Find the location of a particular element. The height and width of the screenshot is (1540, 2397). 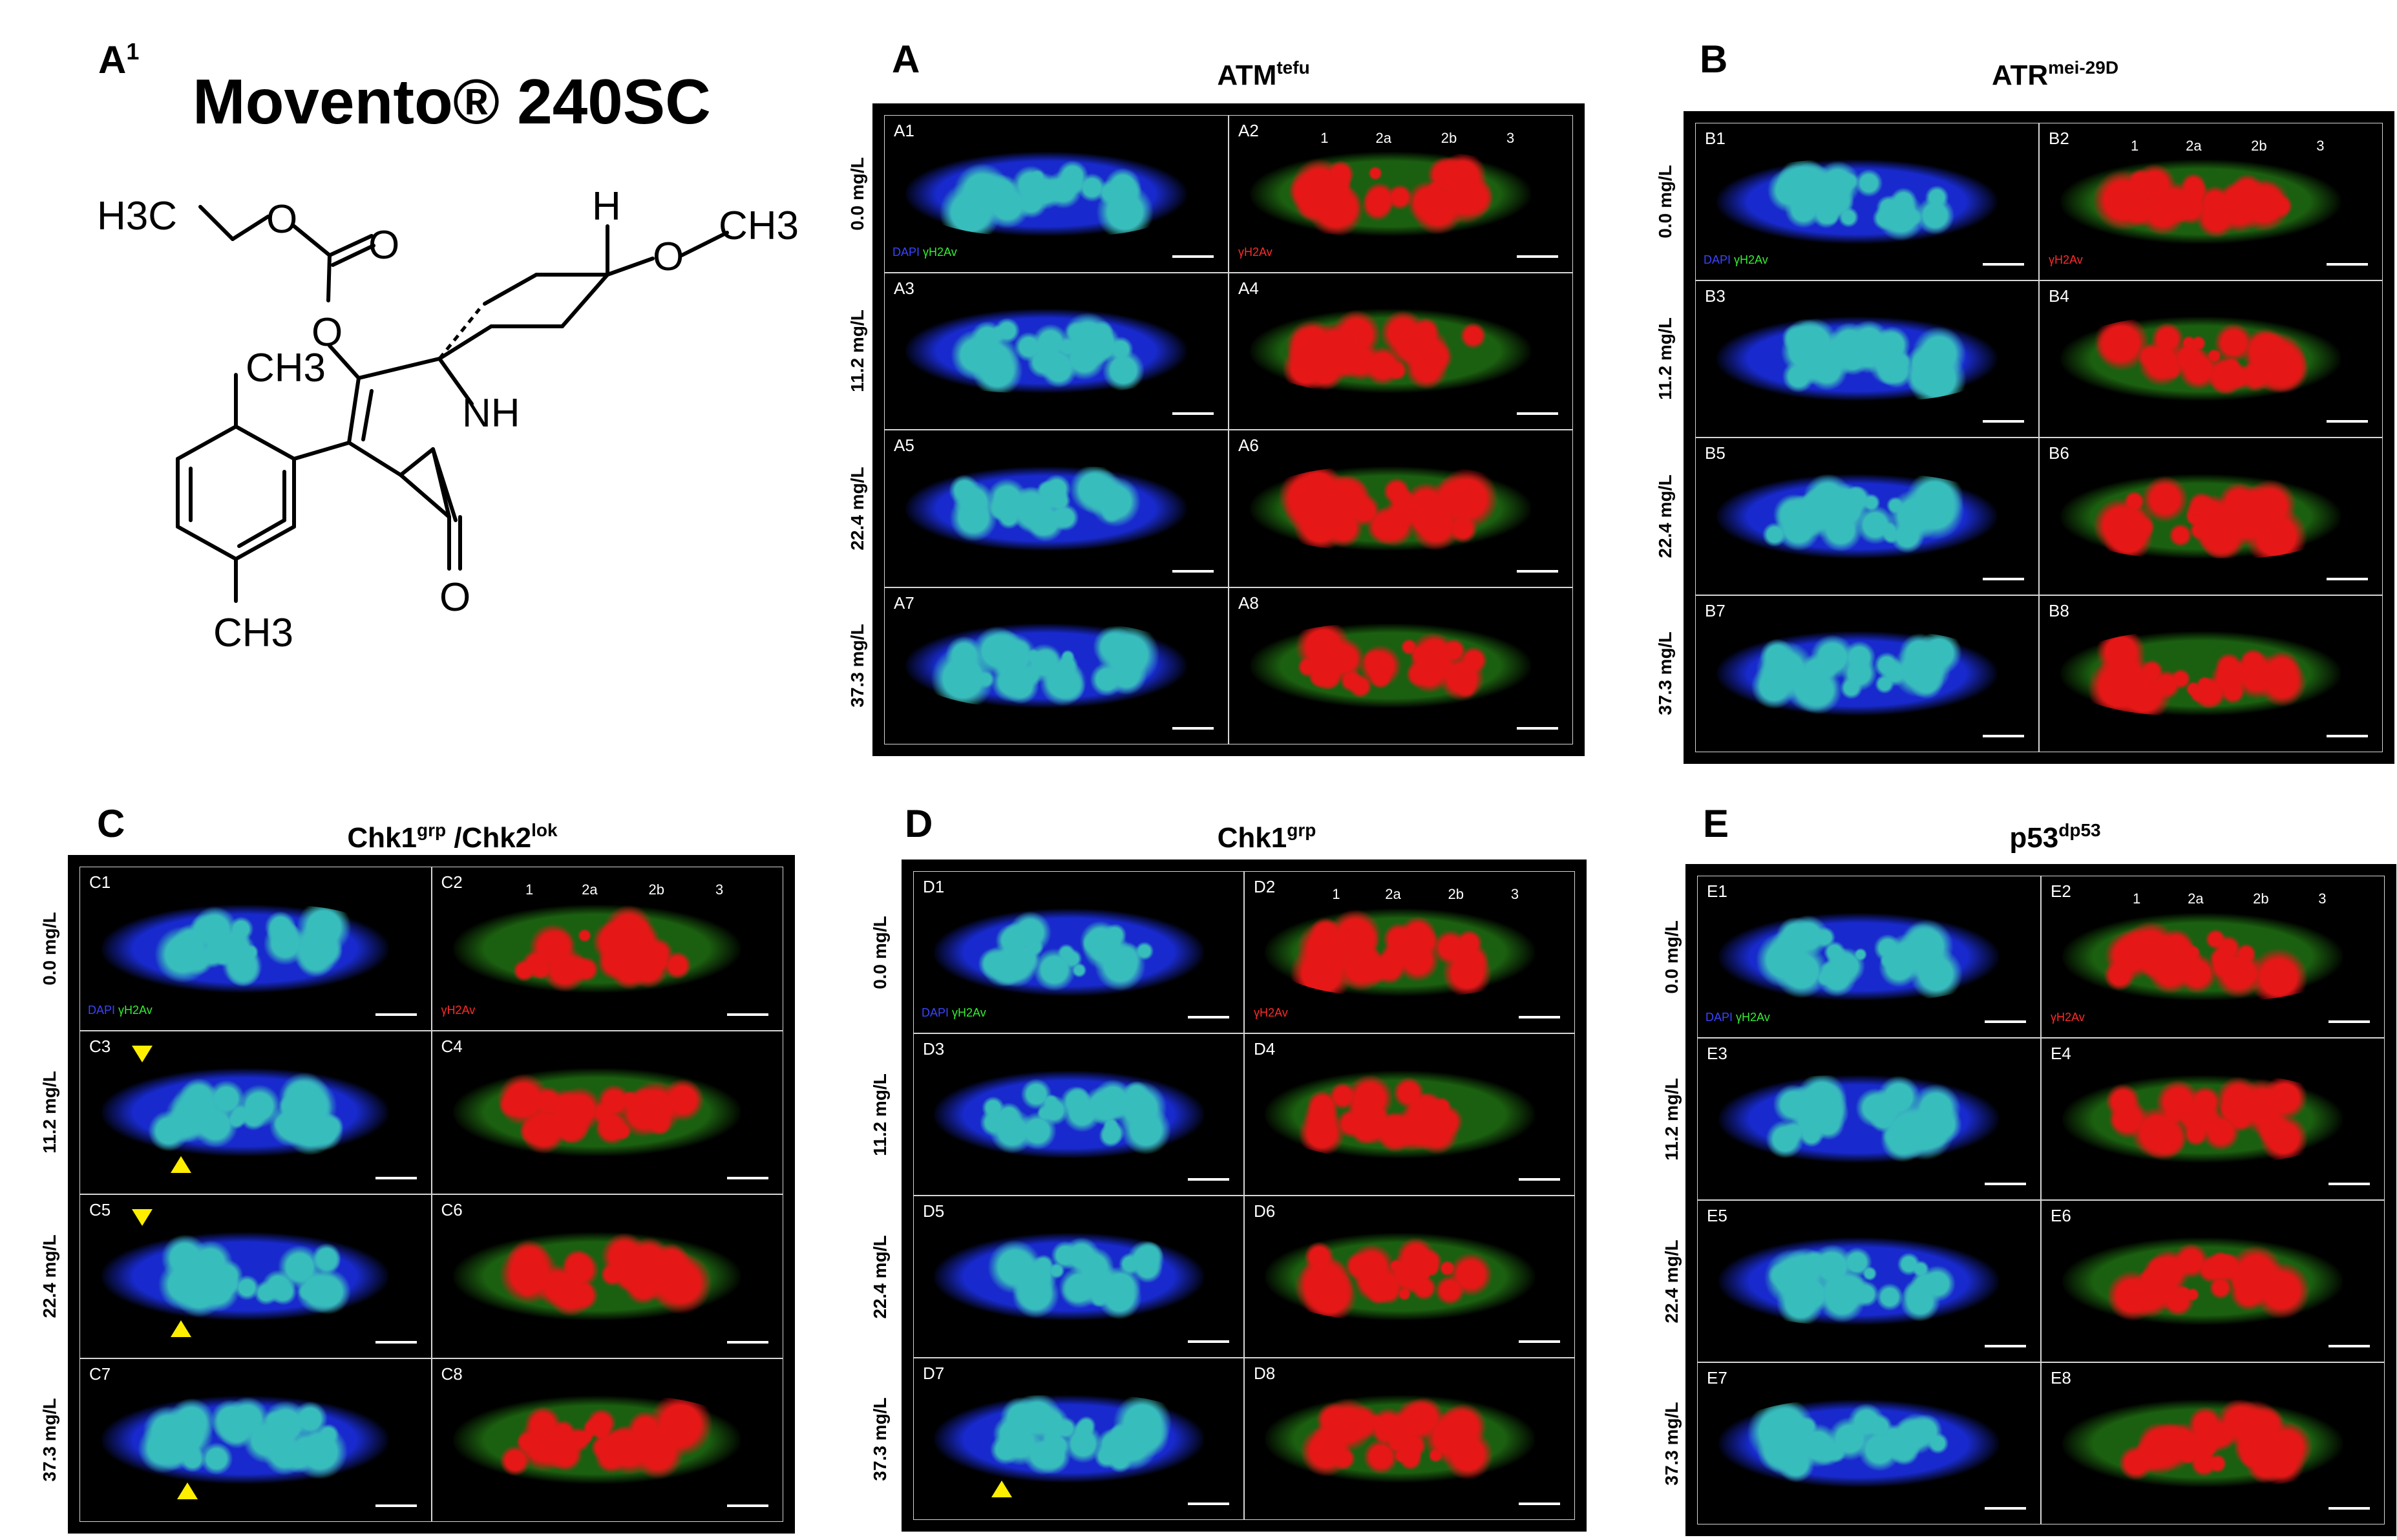

micrograph-c4: C4 is located at coordinates (607, 1112).